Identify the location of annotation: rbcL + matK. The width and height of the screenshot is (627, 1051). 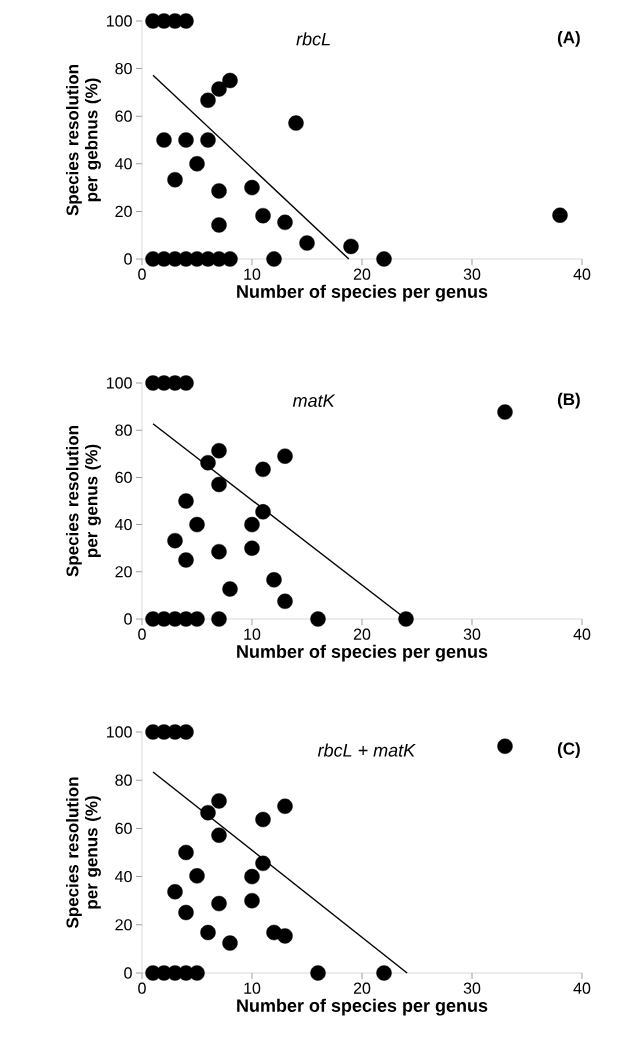
(366, 750).